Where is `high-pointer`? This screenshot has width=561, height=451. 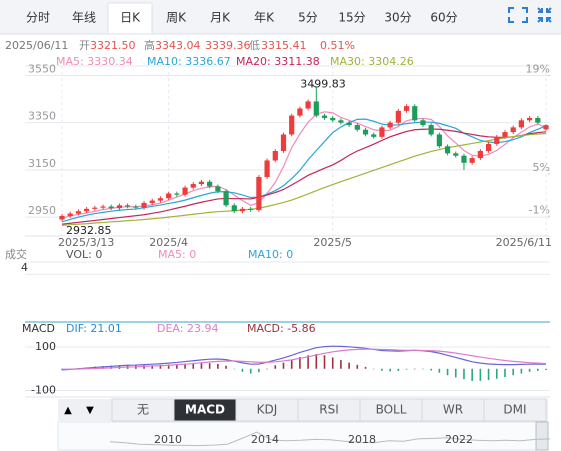 high-pointer is located at coordinates (314, 86).